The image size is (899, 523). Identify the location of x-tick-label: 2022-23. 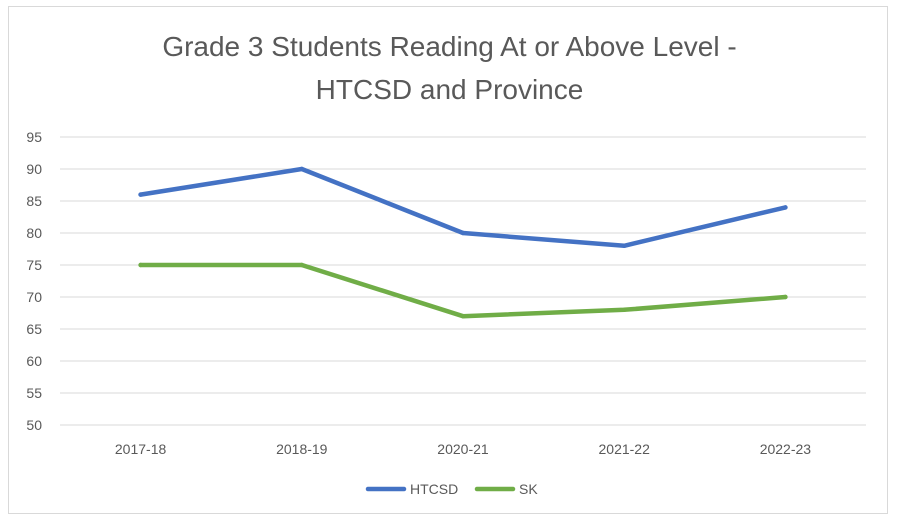
(786, 449).